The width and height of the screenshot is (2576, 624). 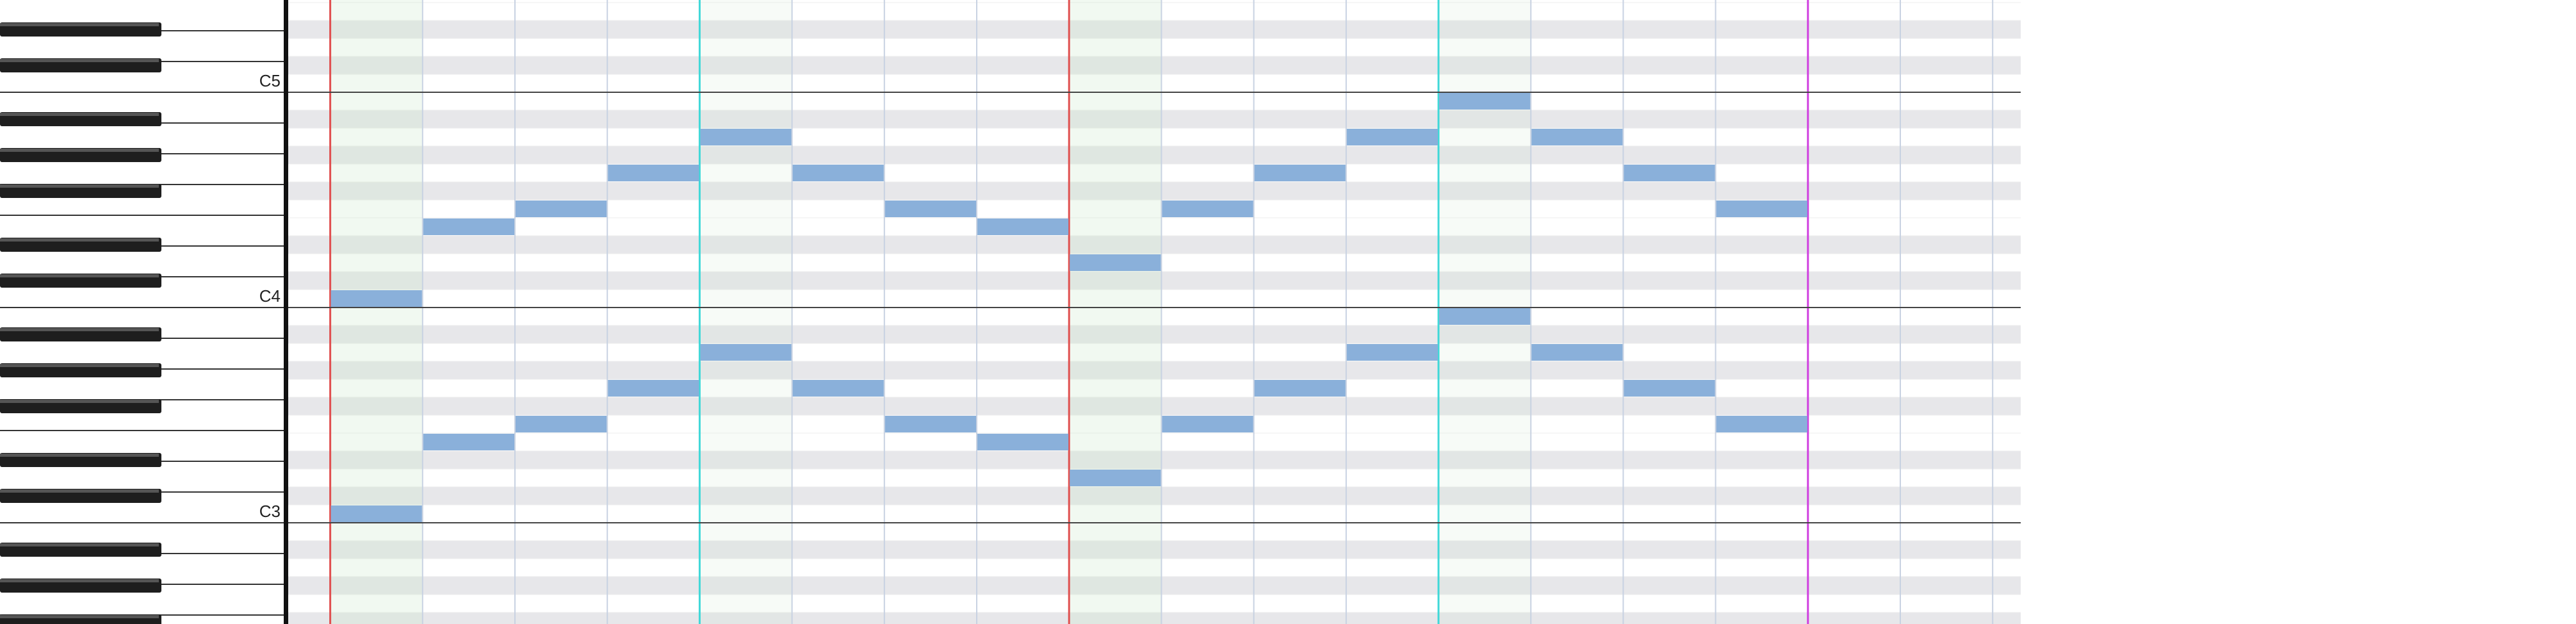 What do you see at coordinates (270, 296) in the screenshot?
I see `octave-label: C4` at bounding box center [270, 296].